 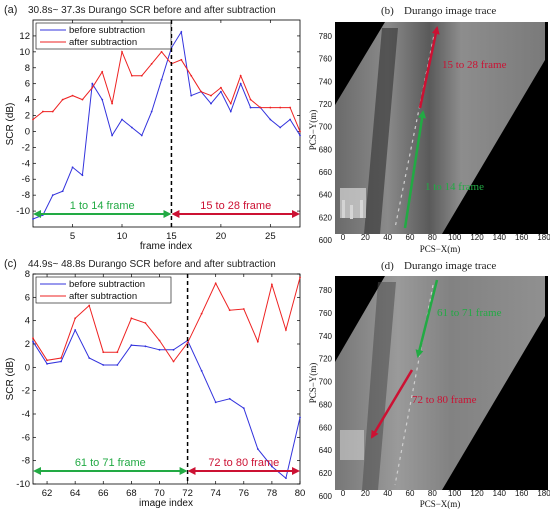 I want to click on series-line-before, so click(x=166, y=404).